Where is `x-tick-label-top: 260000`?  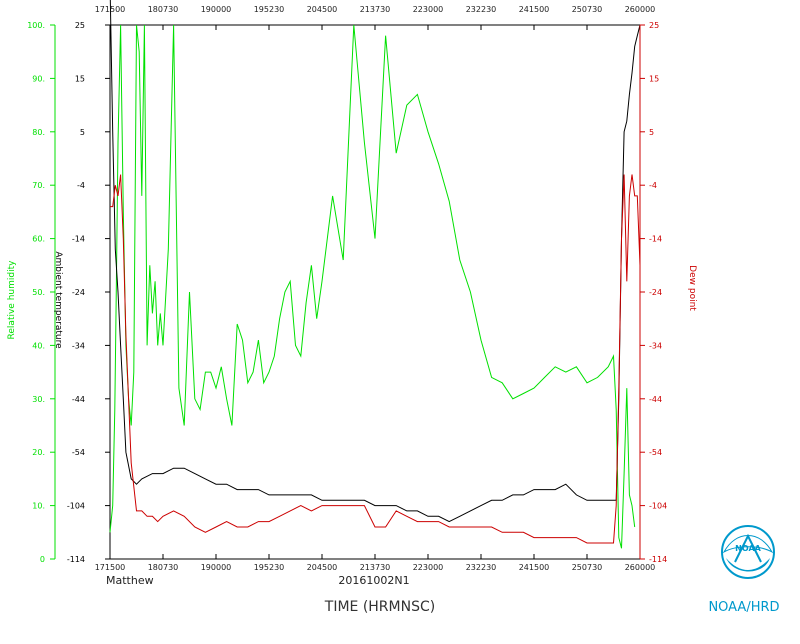 x-tick-label-top: 260000 is located at coordinates (640, 9).